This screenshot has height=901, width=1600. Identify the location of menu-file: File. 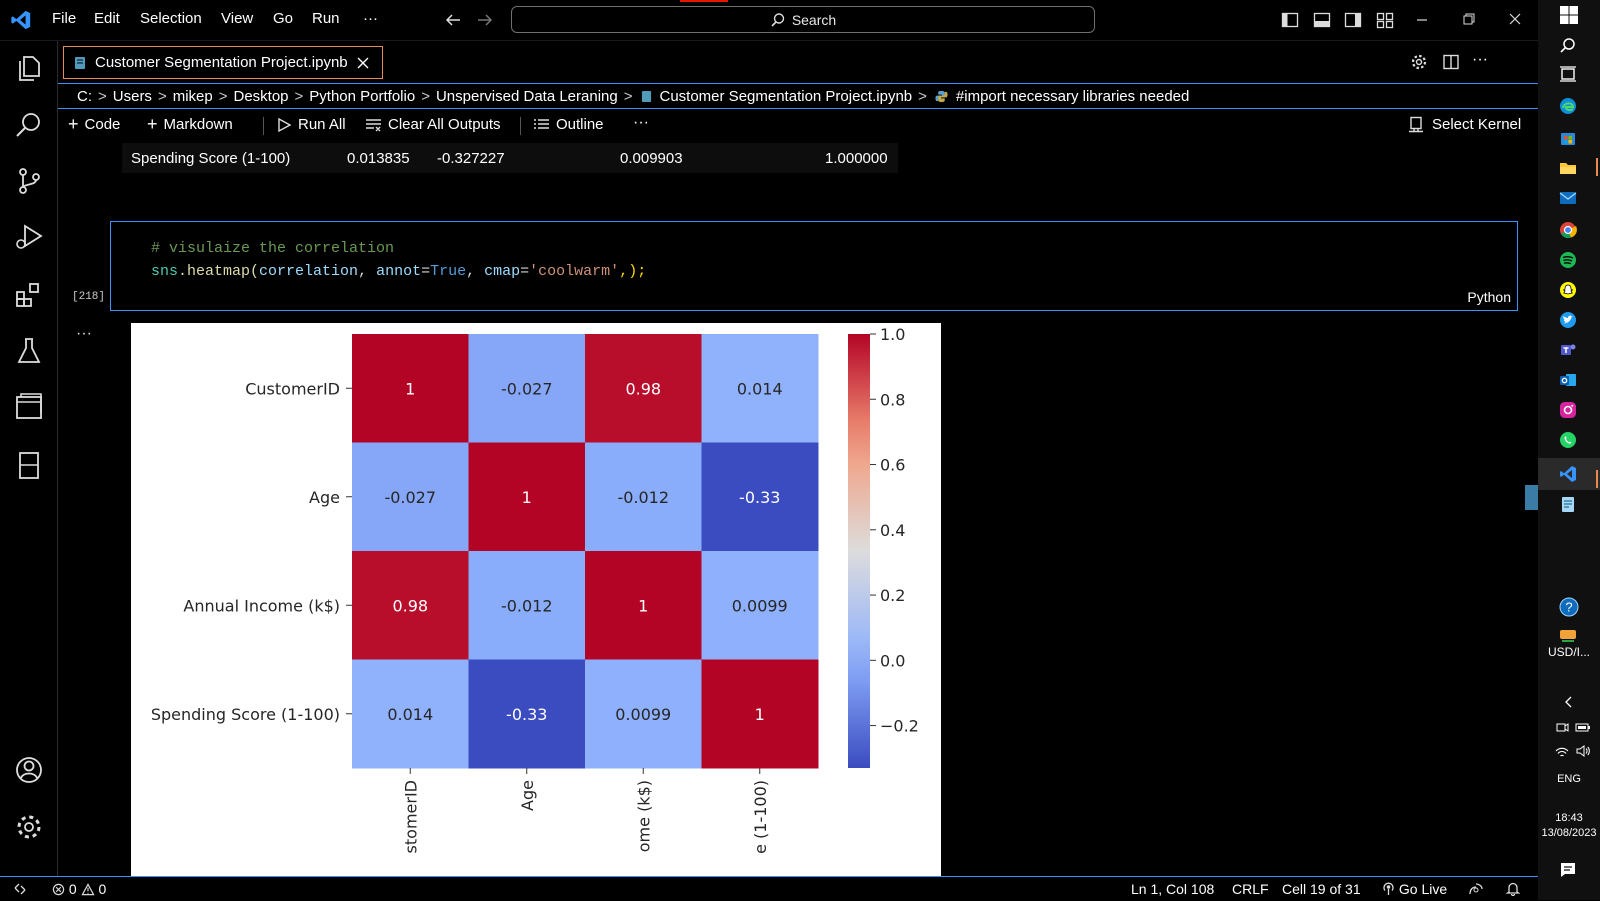
(64, 18).